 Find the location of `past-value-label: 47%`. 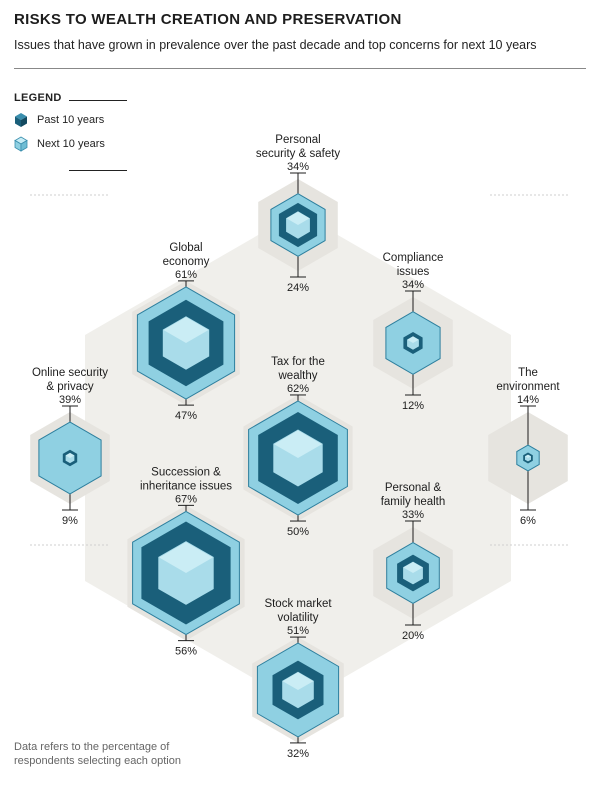

past-value-label: 47% is located at coordinates (186, 416).